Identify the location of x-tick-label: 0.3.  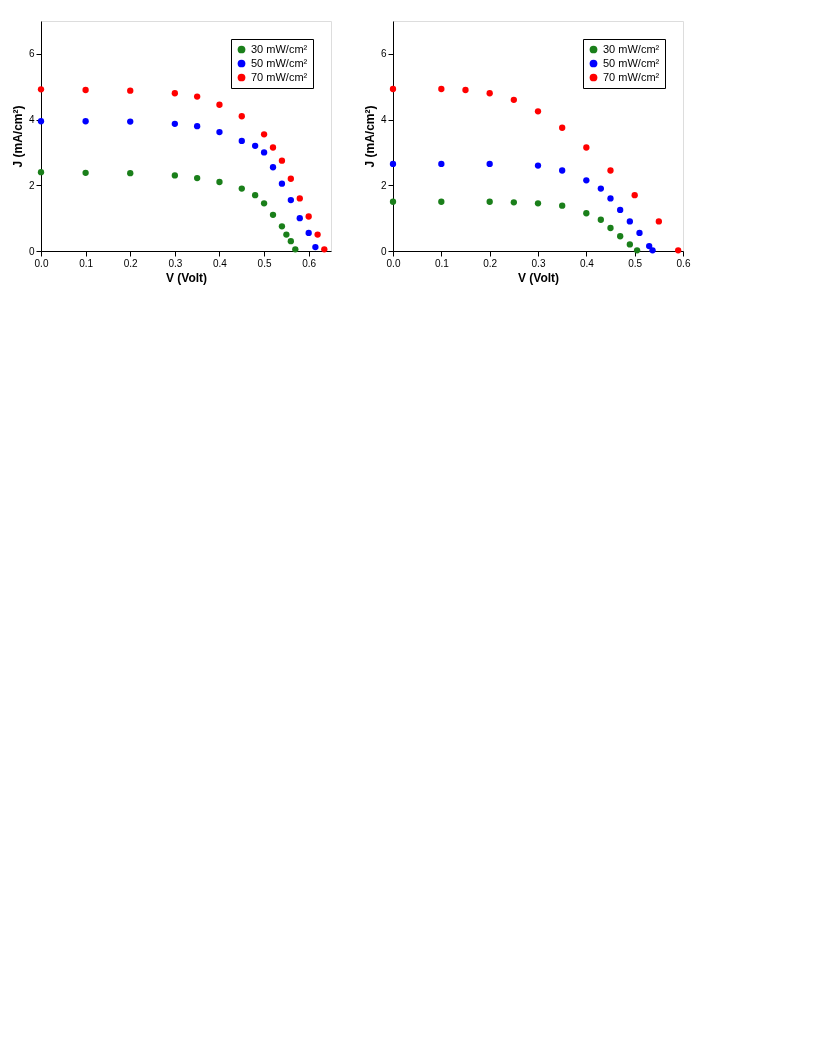
(538, 263).